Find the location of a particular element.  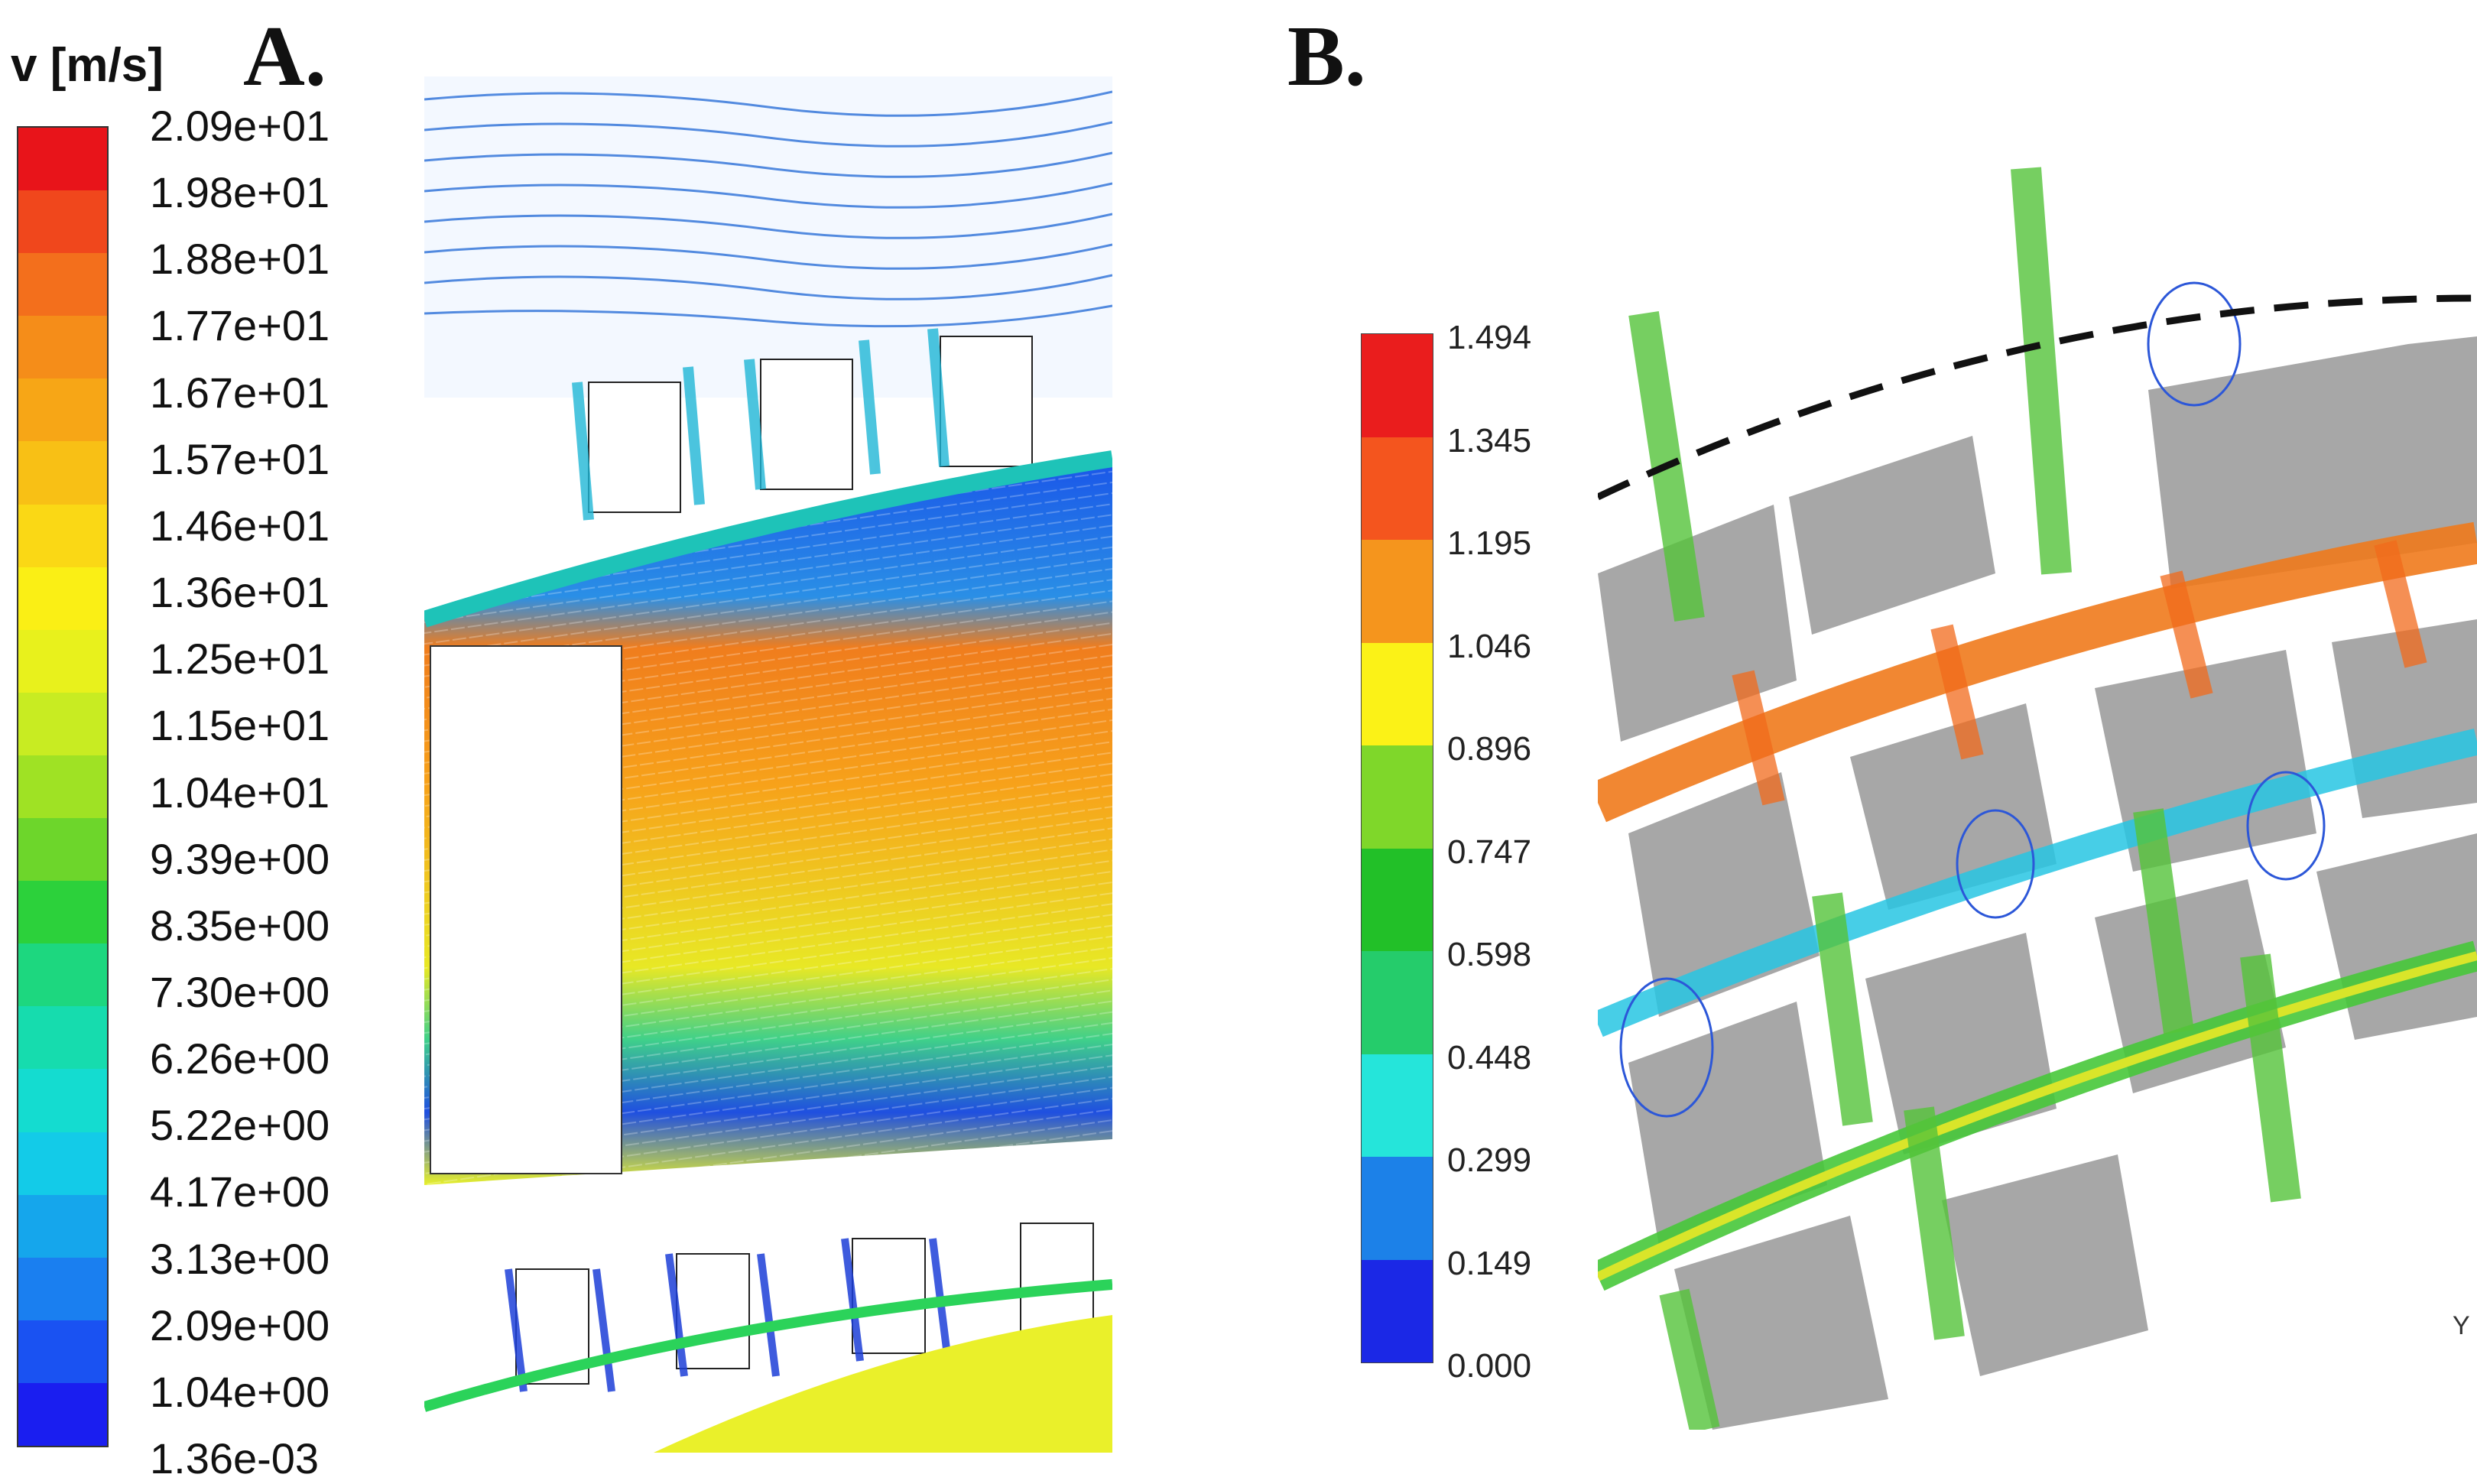

colorbar-a-title: v [m/s] is located at coordinates (87, 65).